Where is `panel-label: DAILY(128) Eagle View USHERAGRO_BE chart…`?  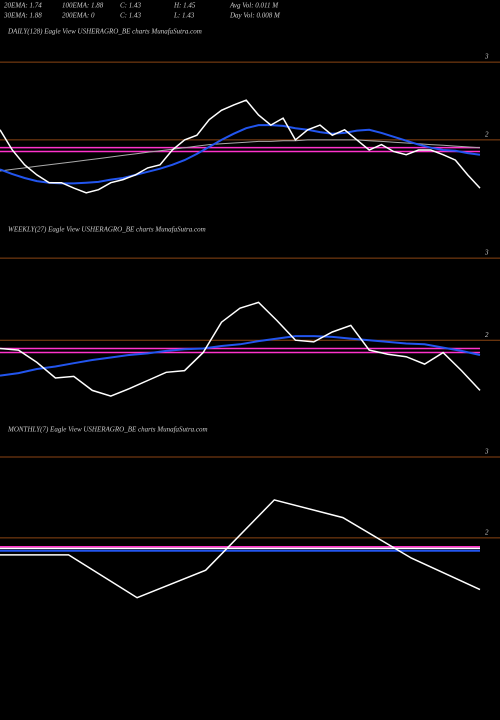
panel-label: DAILY(128) Eagle View USHERAGRO_BE chart… is located at coordinates (104, 32).